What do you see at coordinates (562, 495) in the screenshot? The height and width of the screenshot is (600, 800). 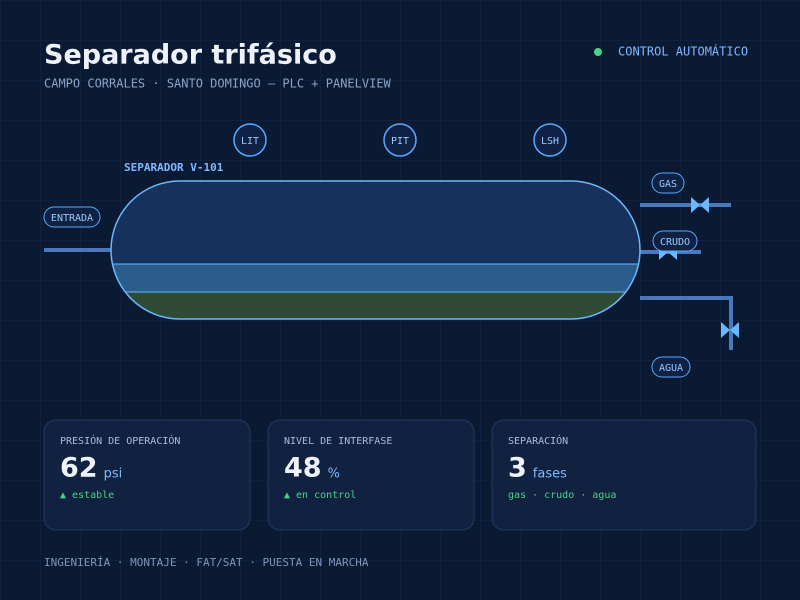 I see `card-note: gas · crudo · agua` at bounding box center [562, 495].